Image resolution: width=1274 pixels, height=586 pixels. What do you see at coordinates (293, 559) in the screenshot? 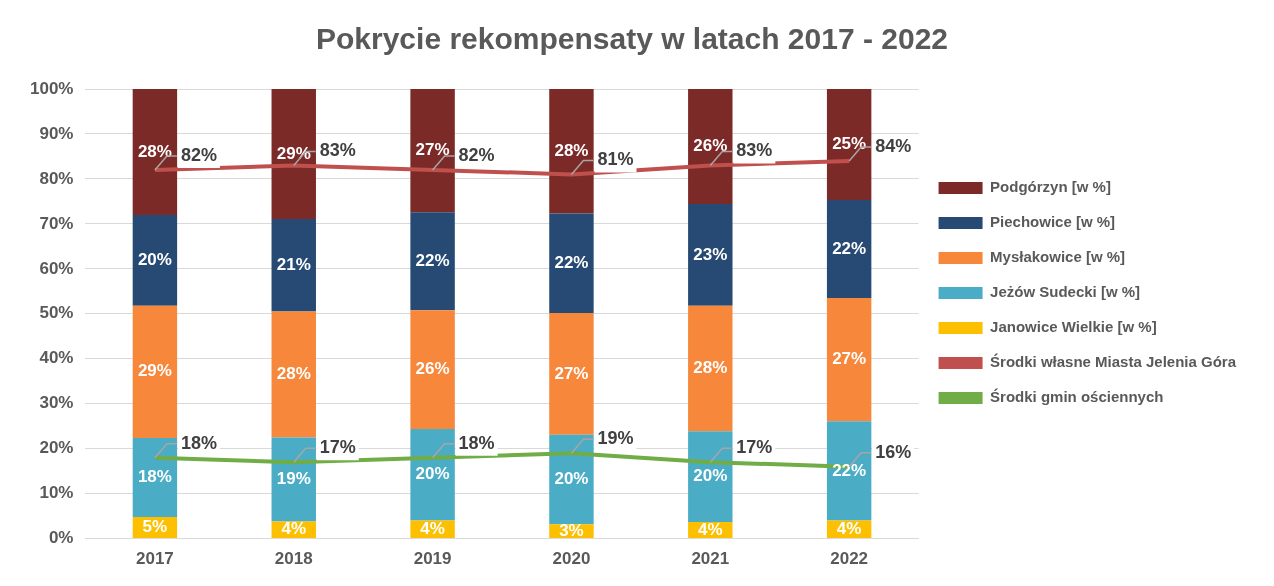
I see `x-tick-label: 2018` at bounding box center [293, 559].